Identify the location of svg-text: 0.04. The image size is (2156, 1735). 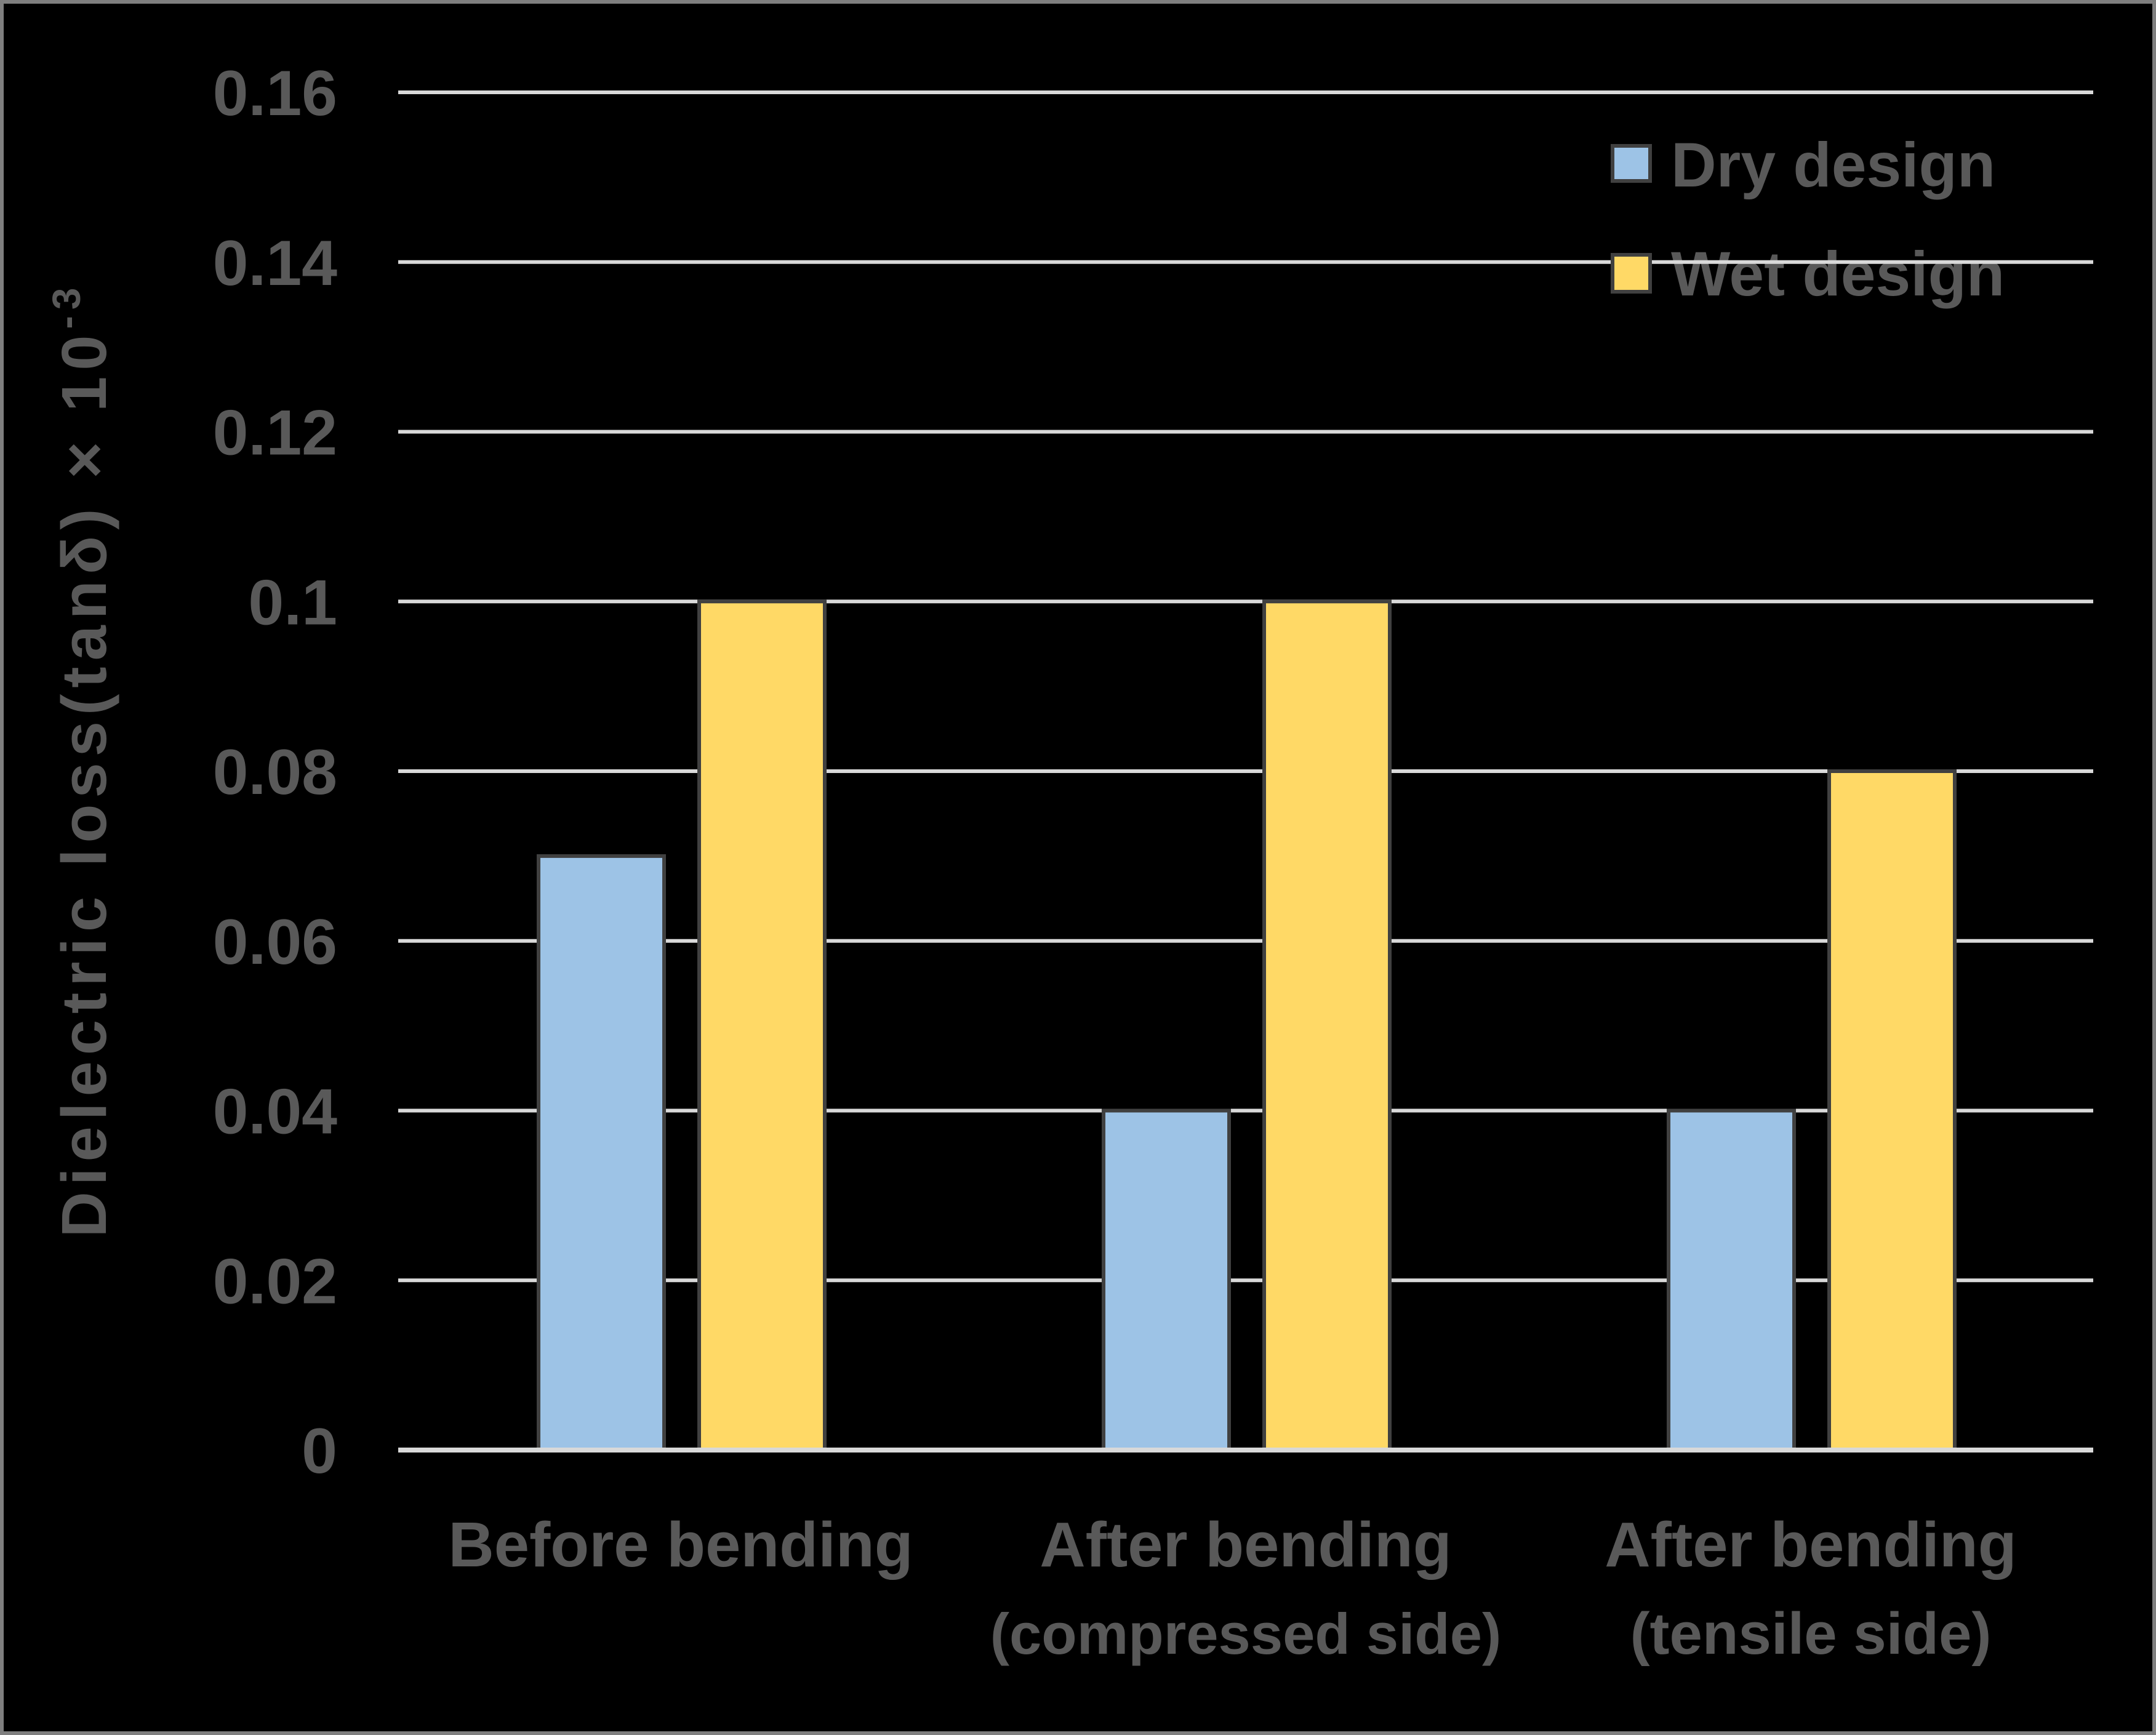
(275, 1112).